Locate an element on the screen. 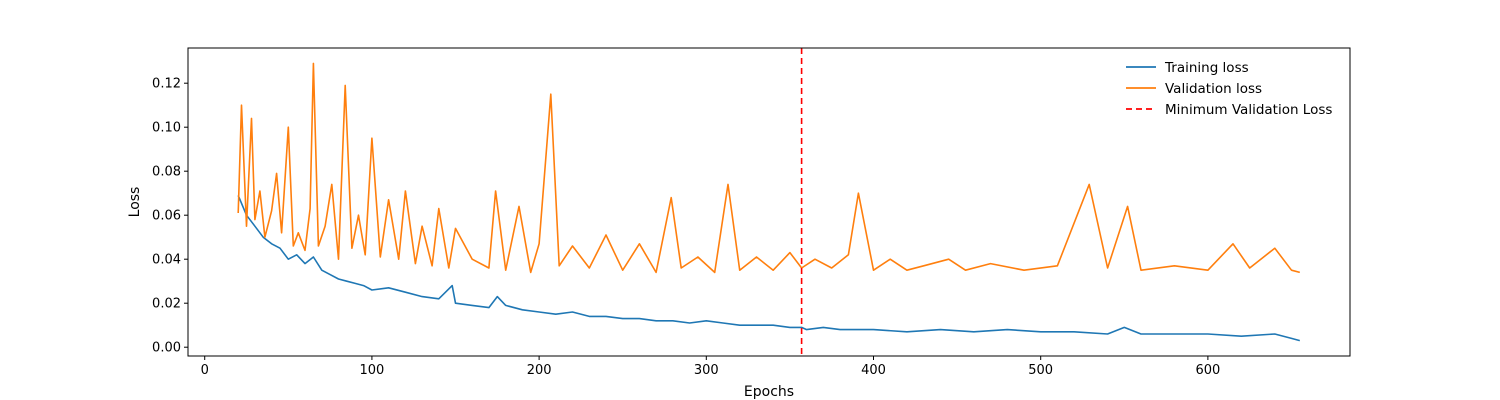 The width and height of the screenshot is (1500, 400). y-tick-label: 0.04 is located at coordinates (166, 260).